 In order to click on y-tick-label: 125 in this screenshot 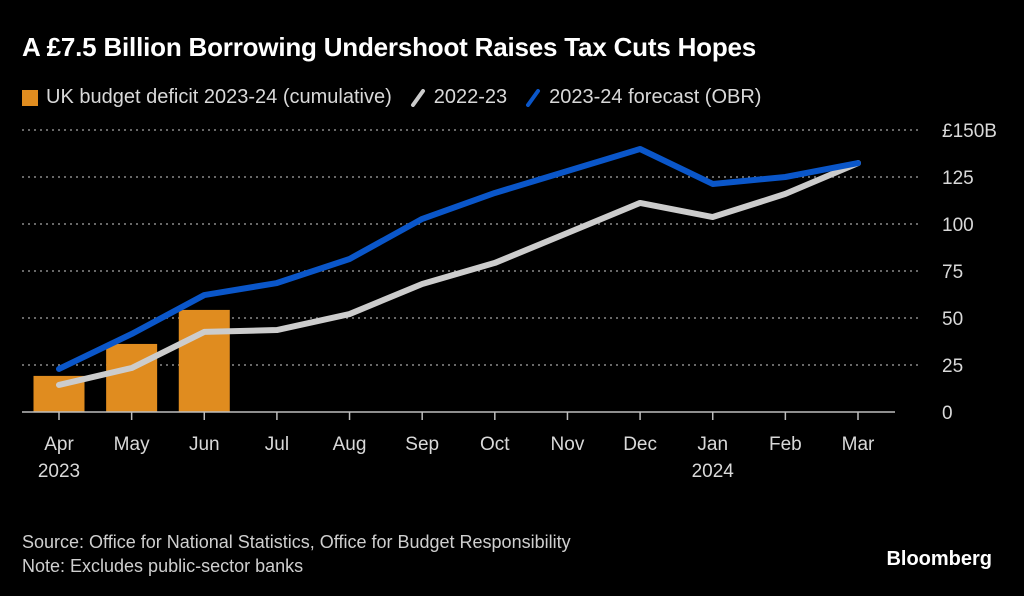, I will do `click(958, 178)`.